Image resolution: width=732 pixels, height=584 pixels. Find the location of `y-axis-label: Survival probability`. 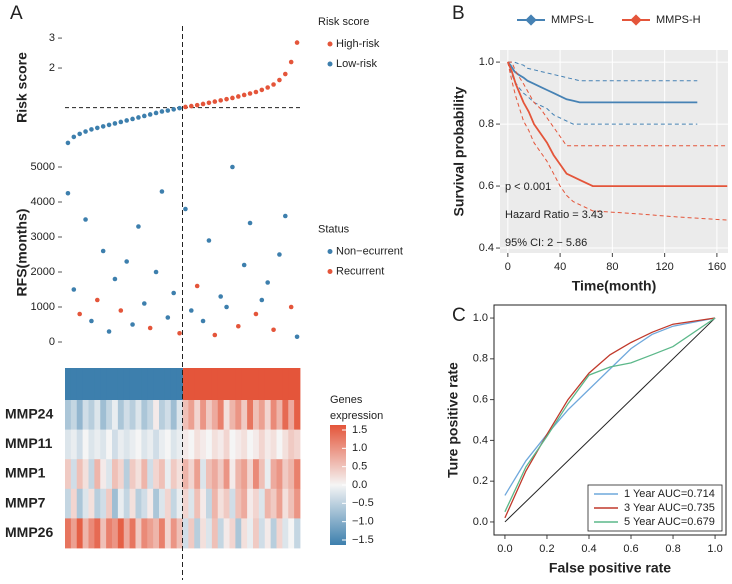

y-axis-label: Survival probability is located at coordinates (459, 151).